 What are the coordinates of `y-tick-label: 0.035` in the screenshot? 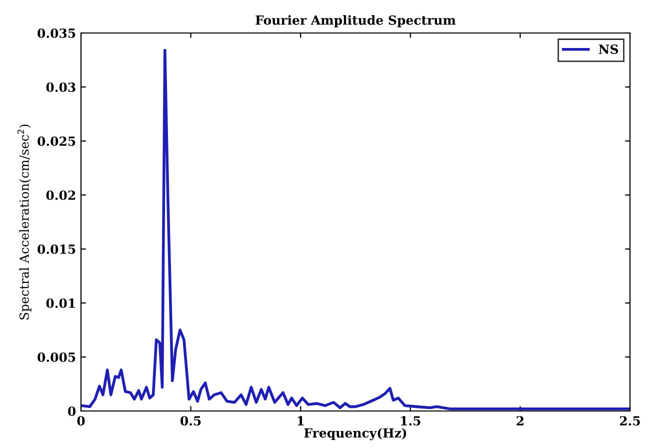 It's located at (57, 33).